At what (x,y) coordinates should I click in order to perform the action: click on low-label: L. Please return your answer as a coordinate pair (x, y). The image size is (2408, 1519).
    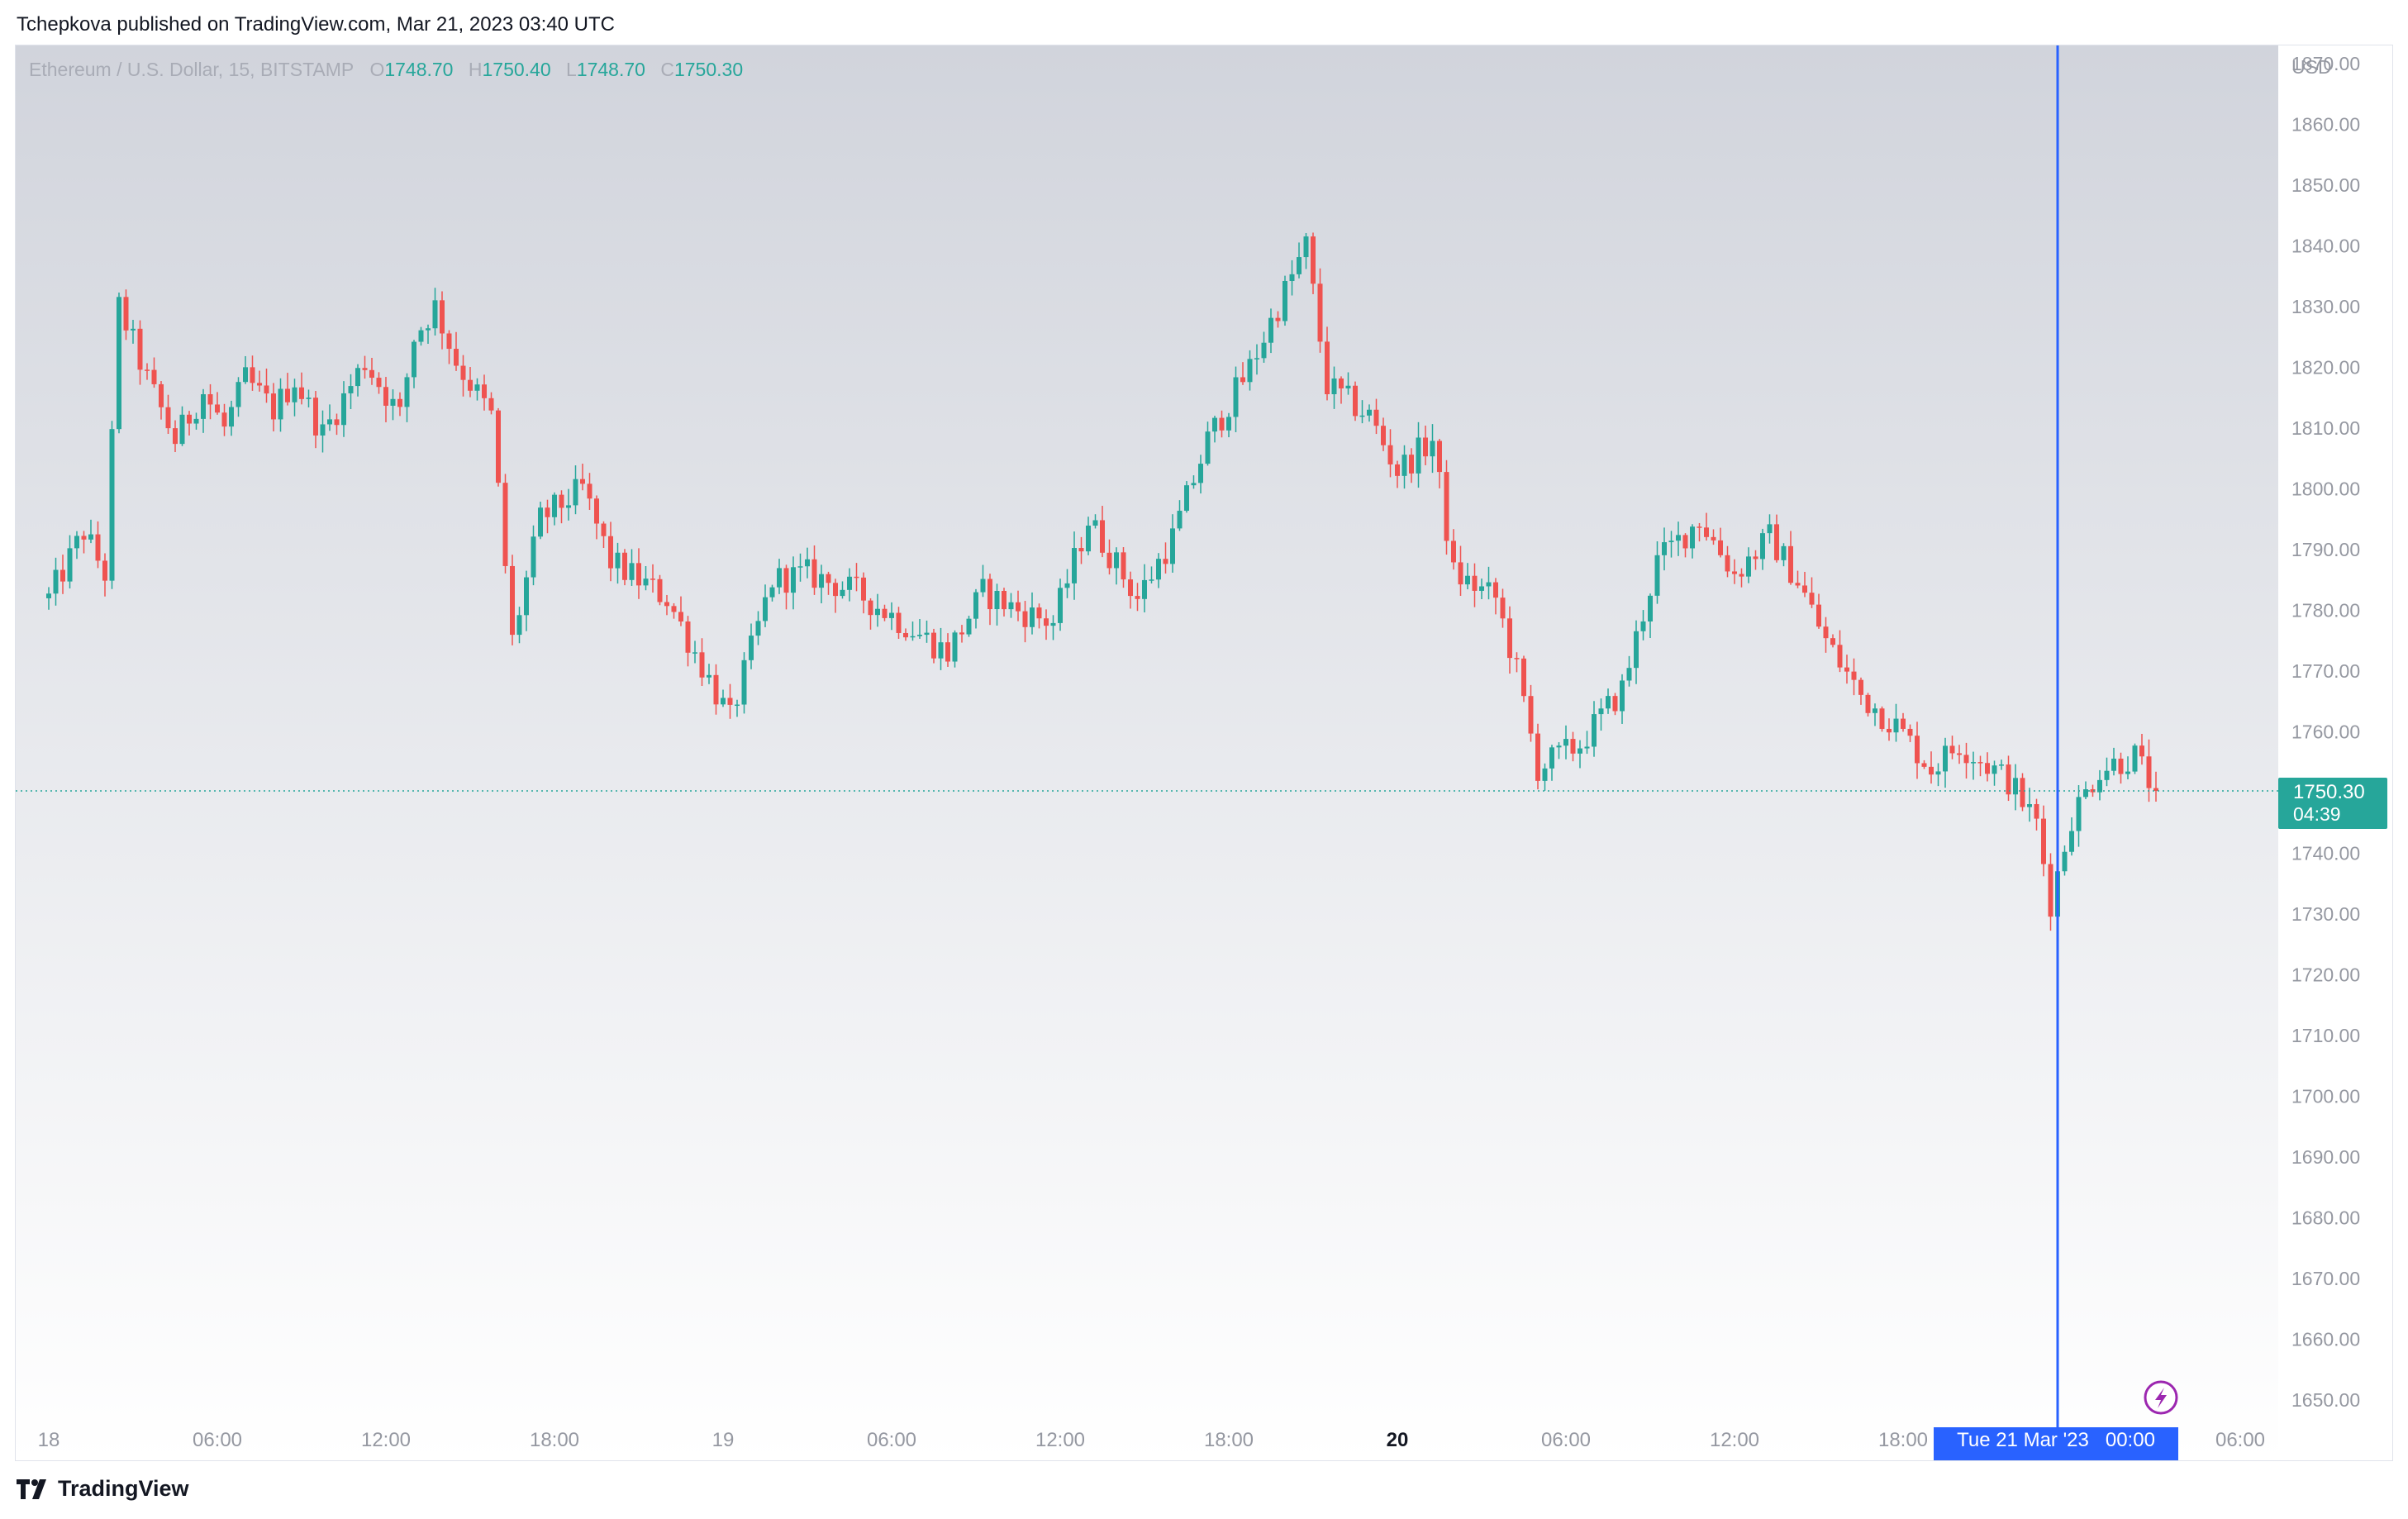
    Looking at the image, I should click on (571, 70).